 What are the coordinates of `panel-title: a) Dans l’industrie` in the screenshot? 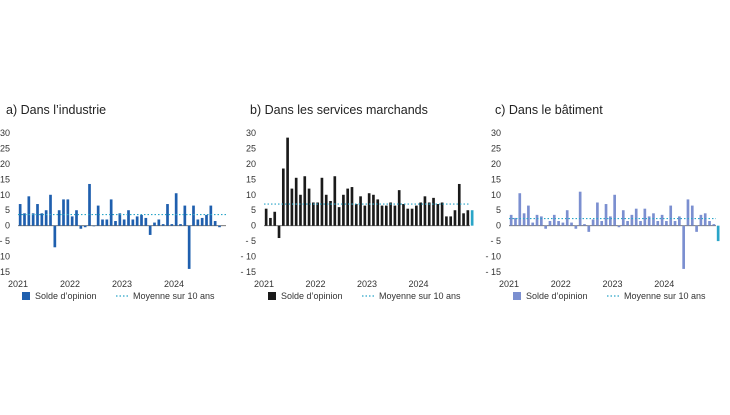 It's located at (56, 110).